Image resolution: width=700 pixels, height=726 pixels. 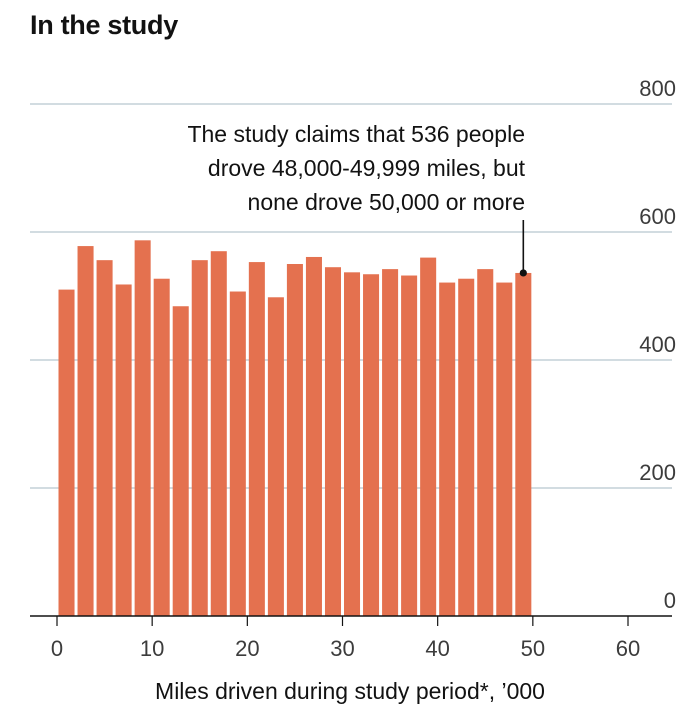 I want to click on y-tick-label: 200, so click(x=657, y=472).